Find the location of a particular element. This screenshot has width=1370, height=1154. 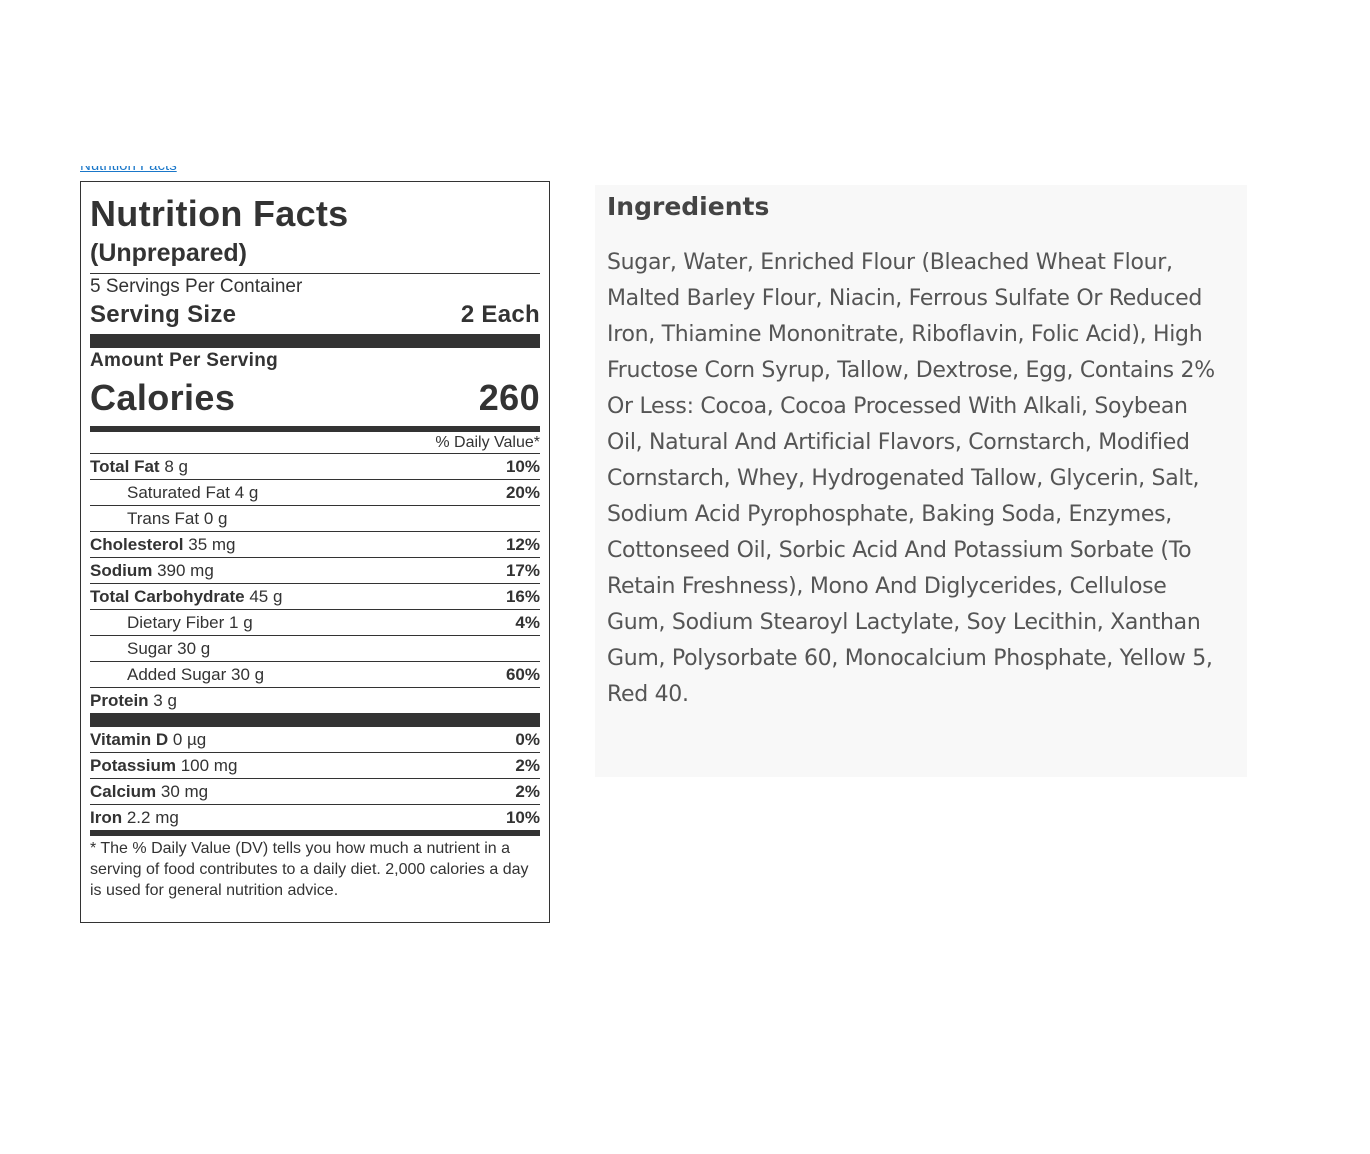

nutrient-row: Total Fat 8 g 10% is located at coordinates (315, 467).